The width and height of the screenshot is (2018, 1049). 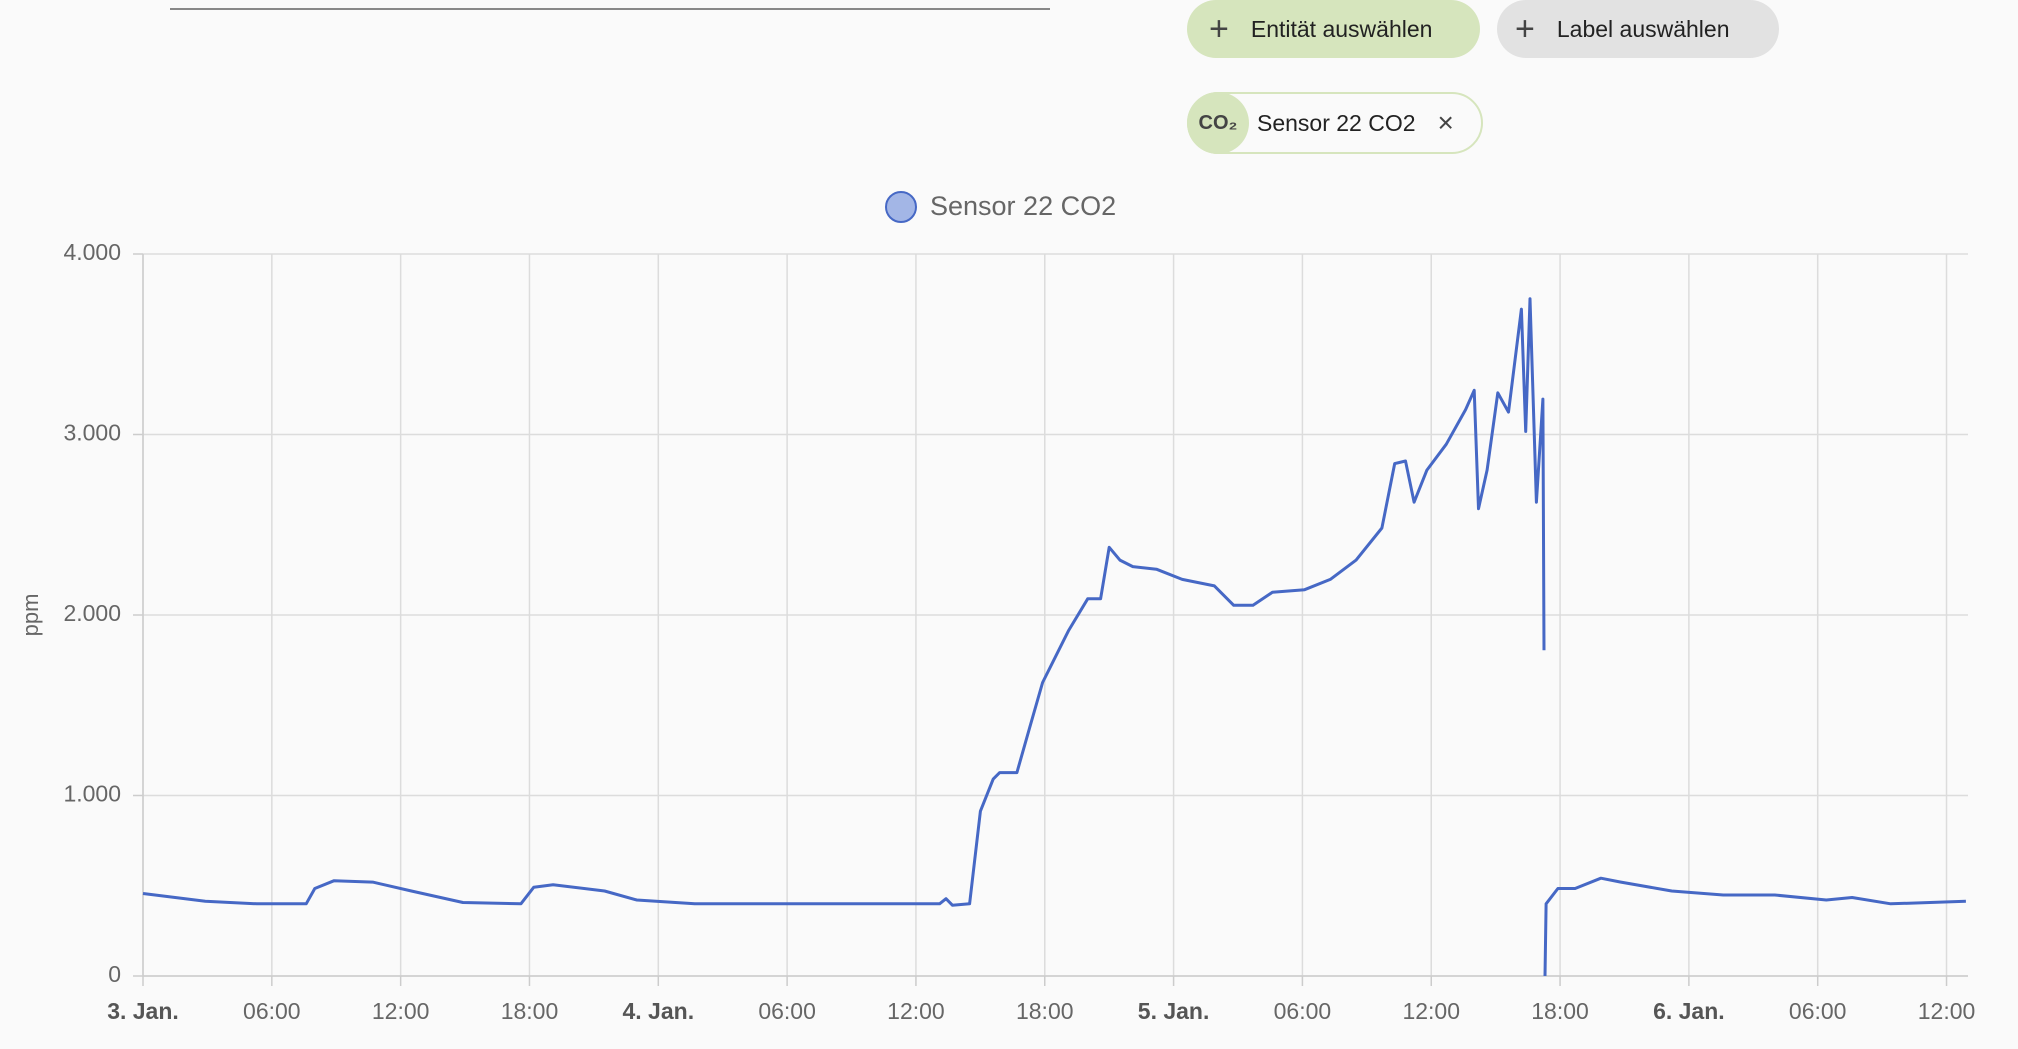 What do you see at coordinates (1174, 1011) in the screenshot?
I see `x-tick-label: 5. Jan.` at bounding box center [1174, 1011].